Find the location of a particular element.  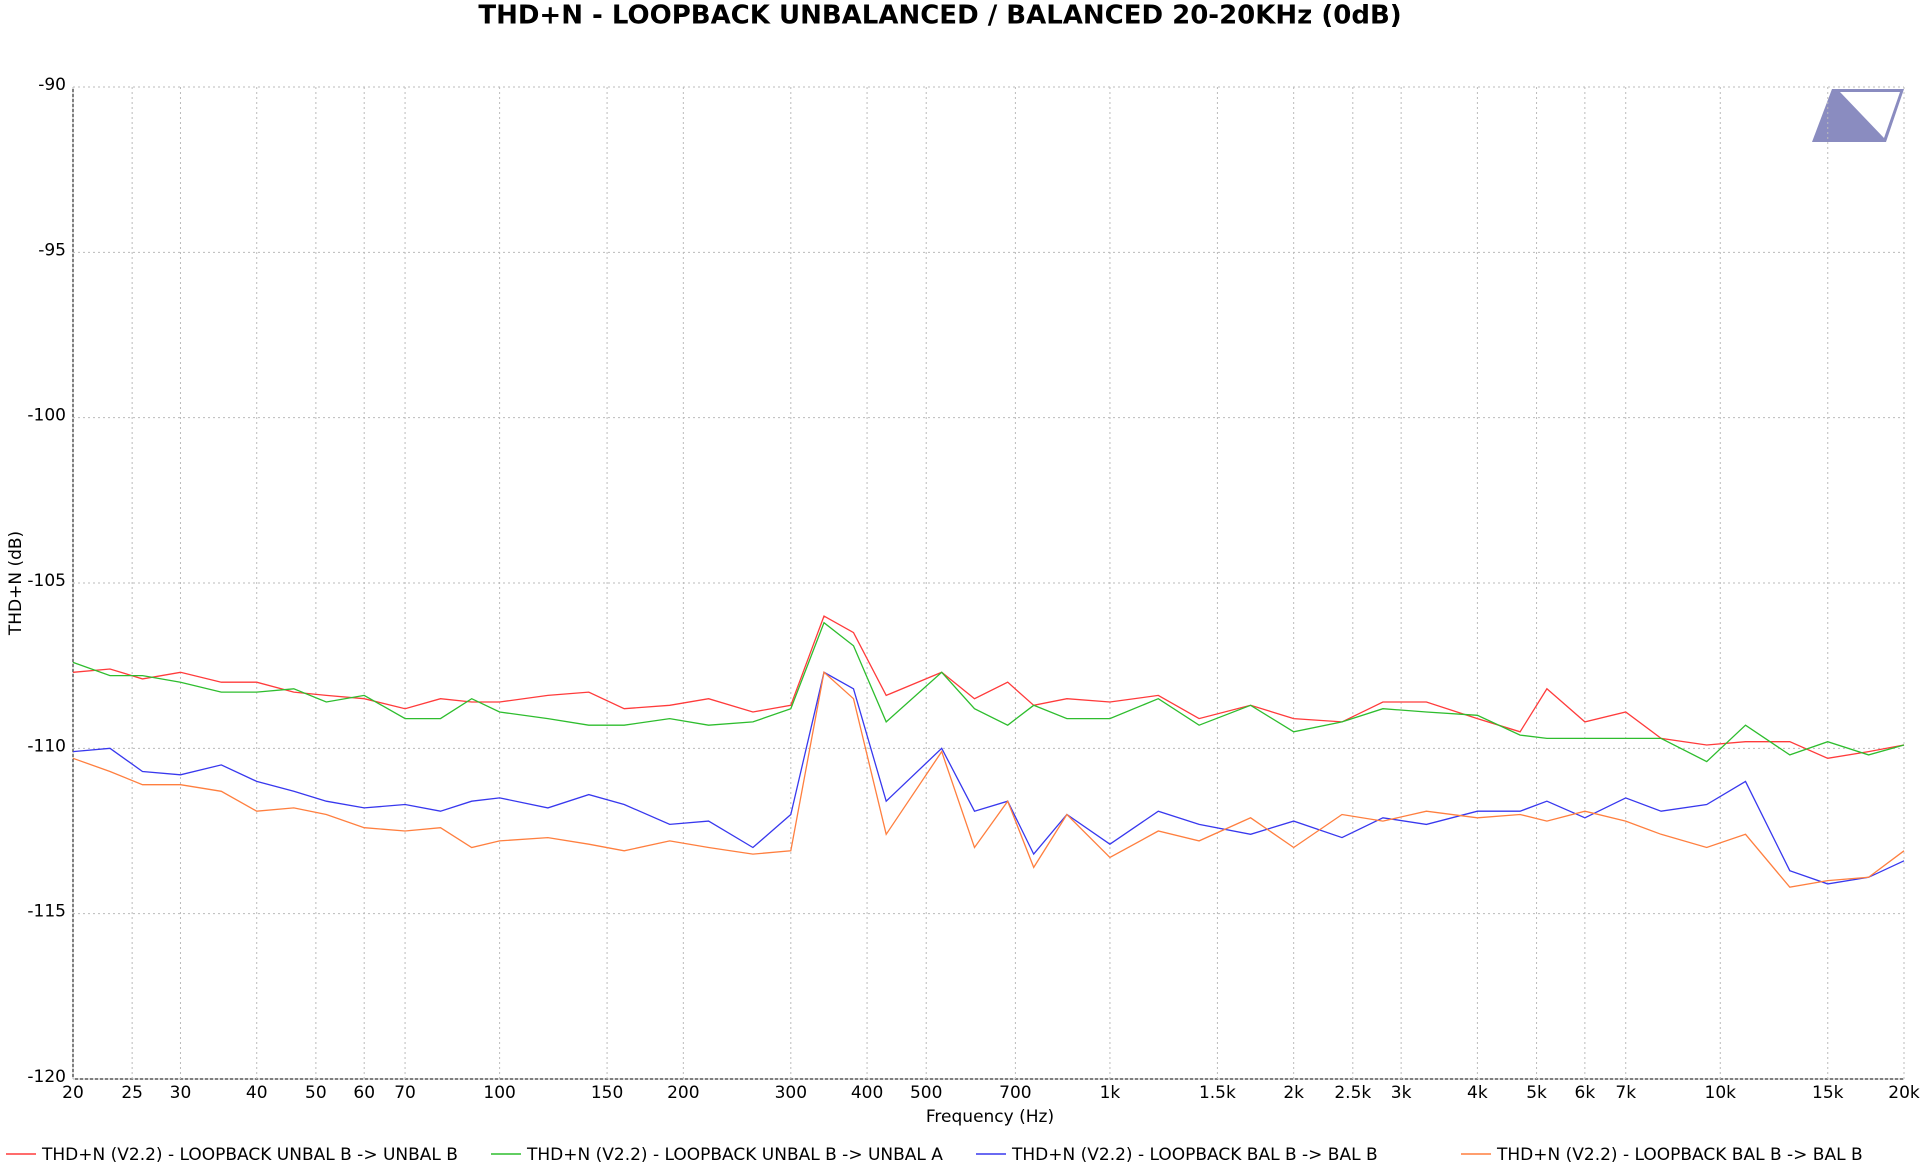

x-tick-label: 1.5k is located at coordinates (1217, 1093).